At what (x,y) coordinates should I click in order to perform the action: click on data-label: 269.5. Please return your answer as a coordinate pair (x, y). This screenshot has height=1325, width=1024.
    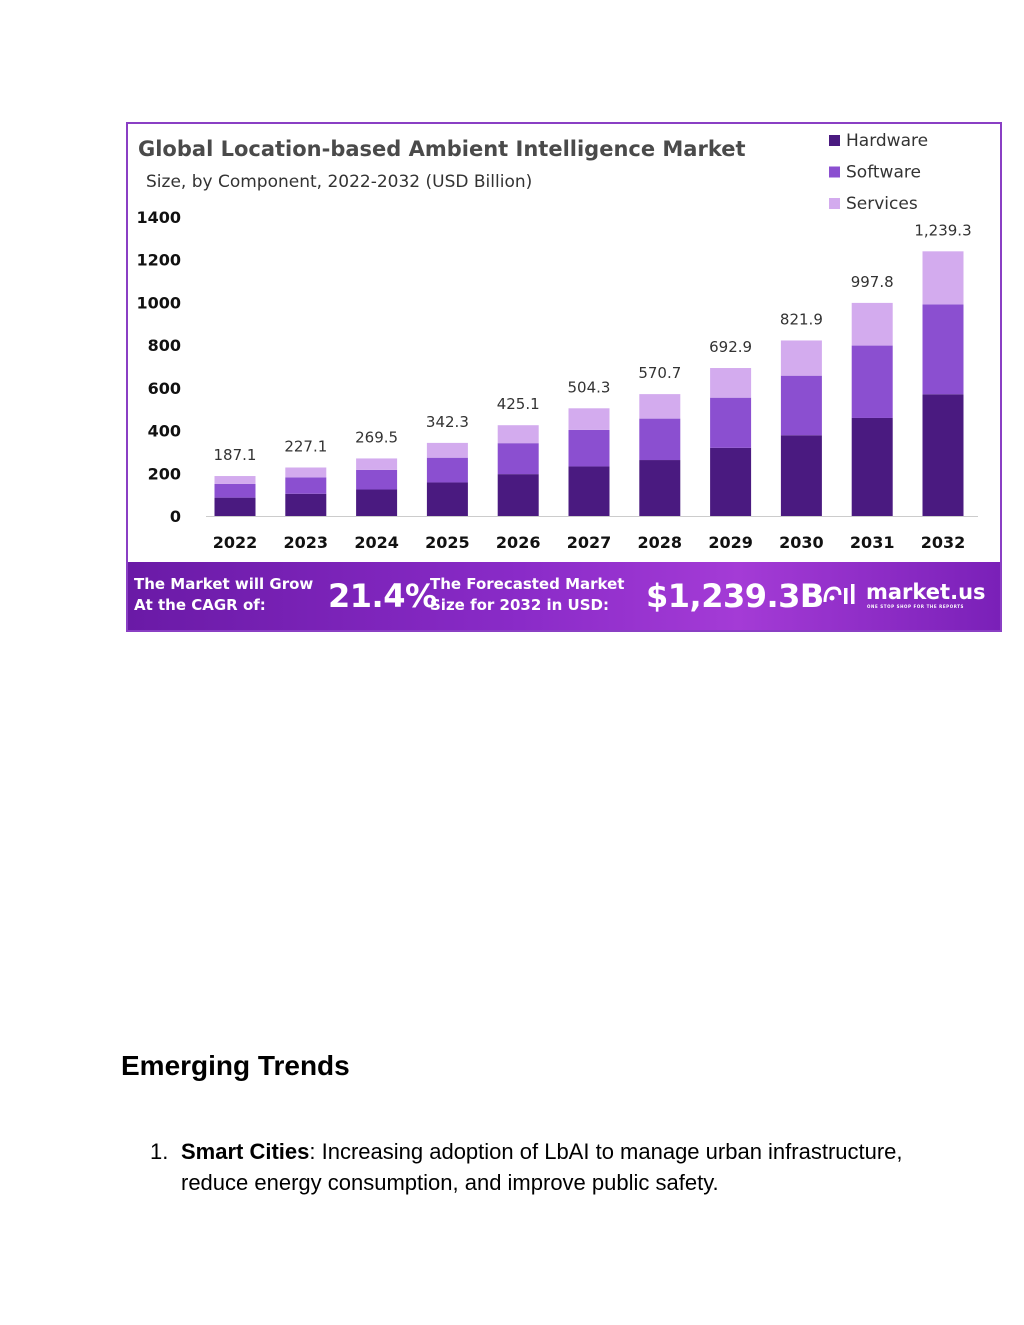
    Looking at the image, I should click on (376, 437).